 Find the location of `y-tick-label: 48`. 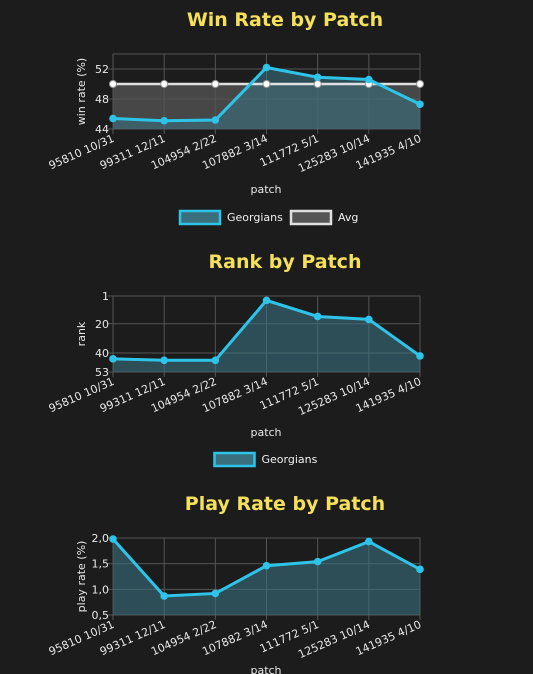

y-tick-label: 48 is located at coordinates (102, 99).